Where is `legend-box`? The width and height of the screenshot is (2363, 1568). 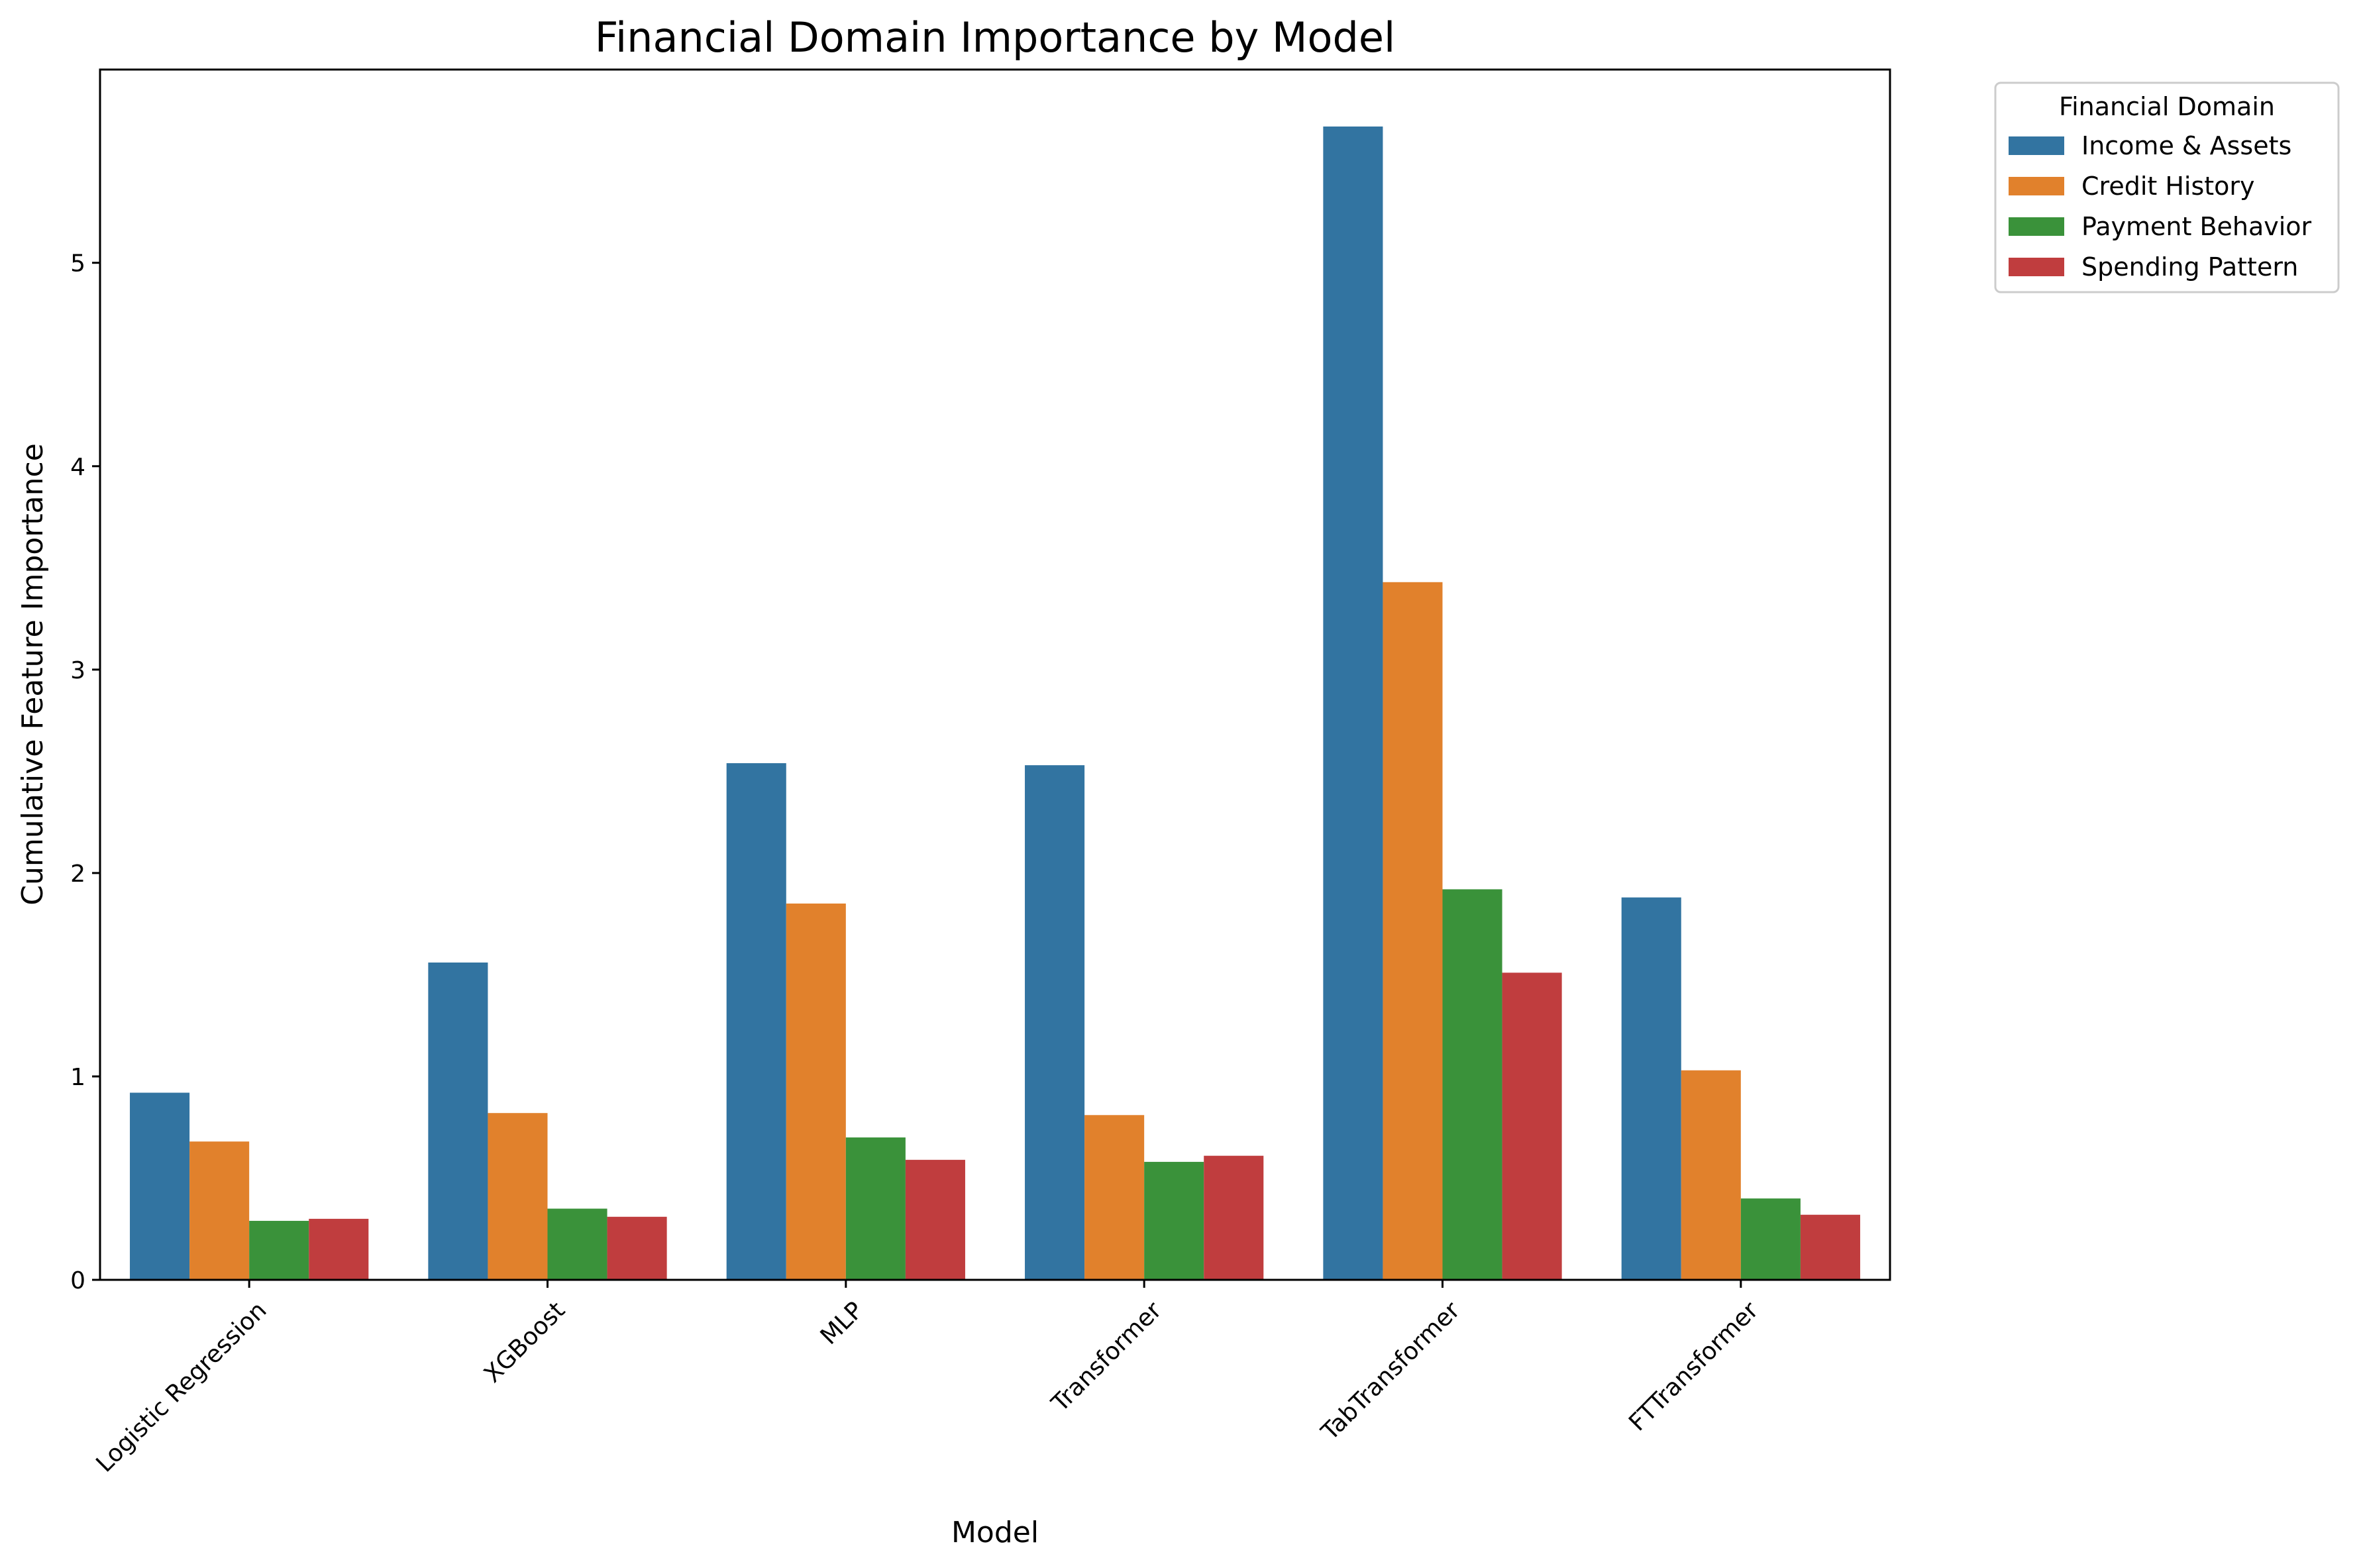
legend-box is located at coordinates (2167, 187).